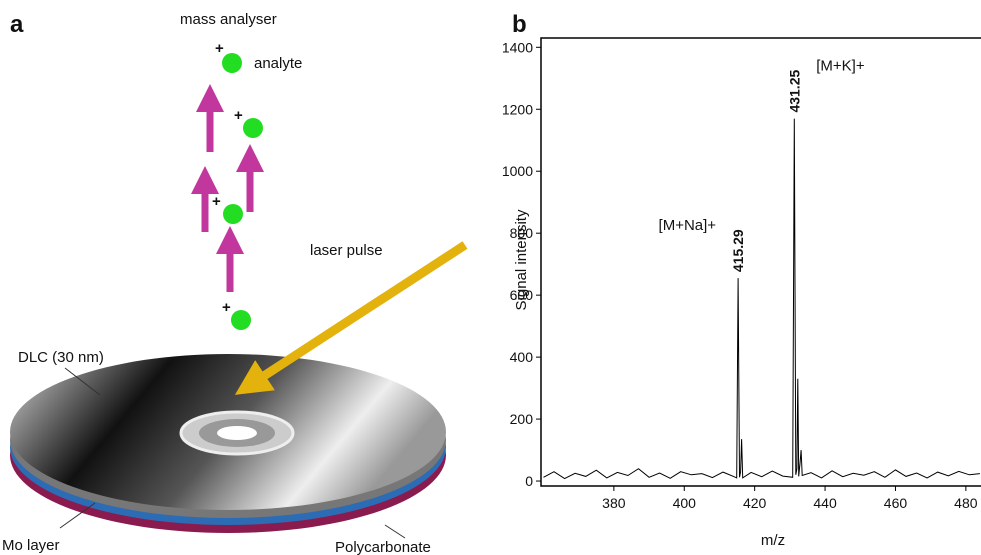  Describe the element at coordinates (517, 109) in the screenshot. I see `y-tick-label: 1200` at that location.